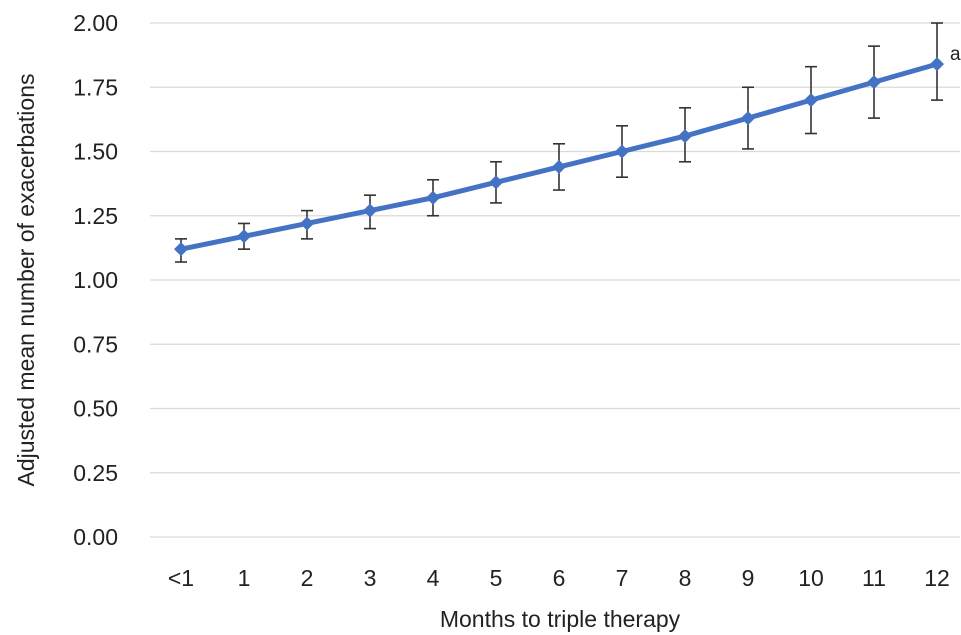  I want to click on x-tick-label: 3, so click(370, 578).